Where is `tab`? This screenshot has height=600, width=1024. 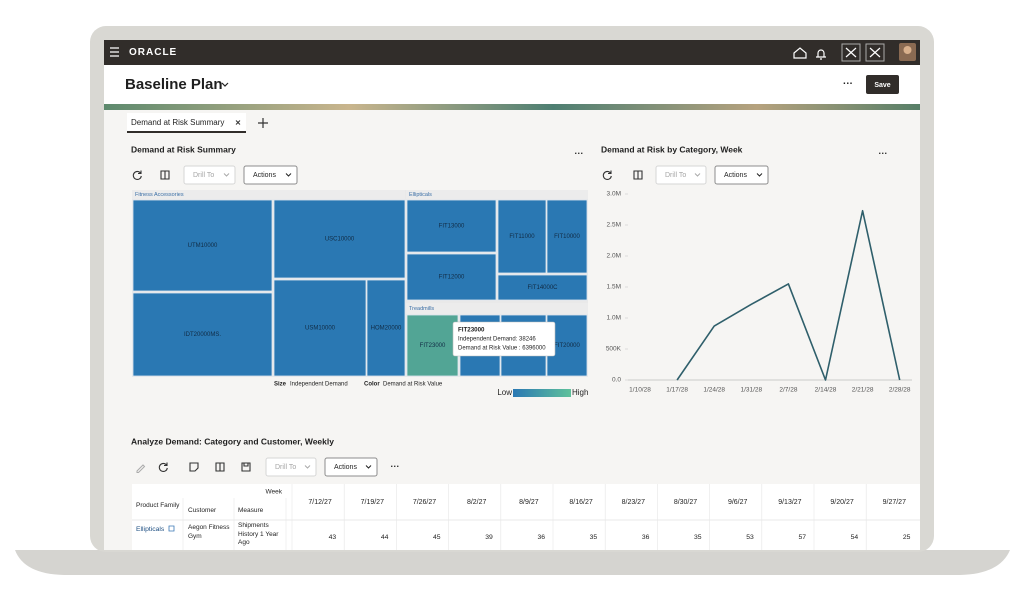
tab is located at coordinates (186, 123).